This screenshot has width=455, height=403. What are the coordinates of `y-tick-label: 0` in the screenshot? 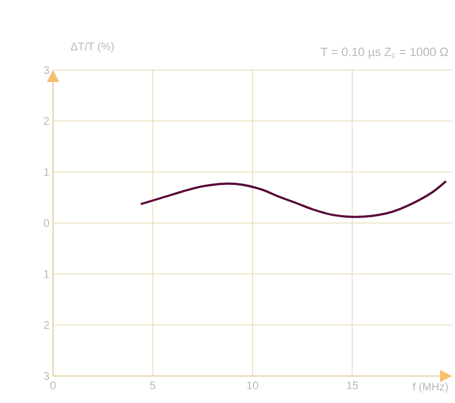 It's located at (47, 223).